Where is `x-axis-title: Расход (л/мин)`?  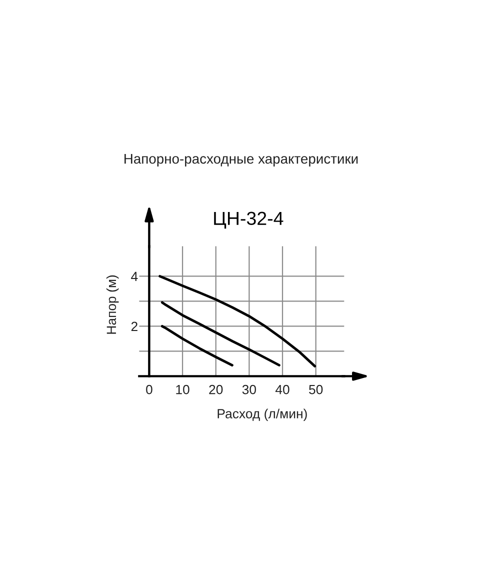
x-axis-title: Расход (л/мин) is located at coordinates (262, 414).